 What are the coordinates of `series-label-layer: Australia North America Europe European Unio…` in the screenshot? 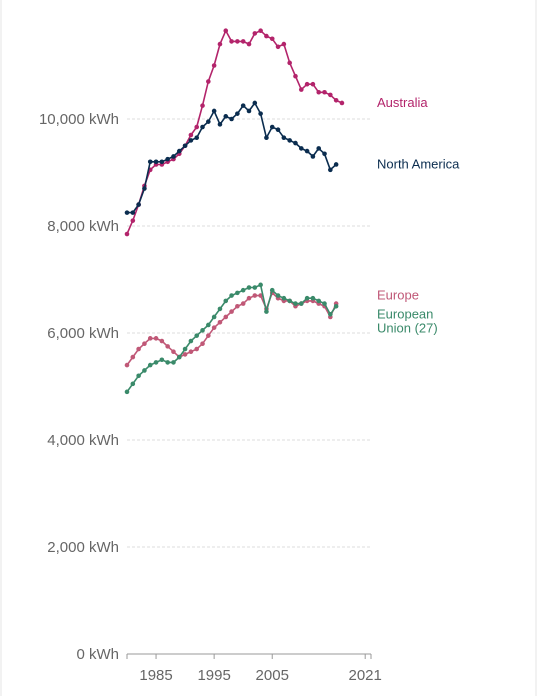 It's located at (418, 215).